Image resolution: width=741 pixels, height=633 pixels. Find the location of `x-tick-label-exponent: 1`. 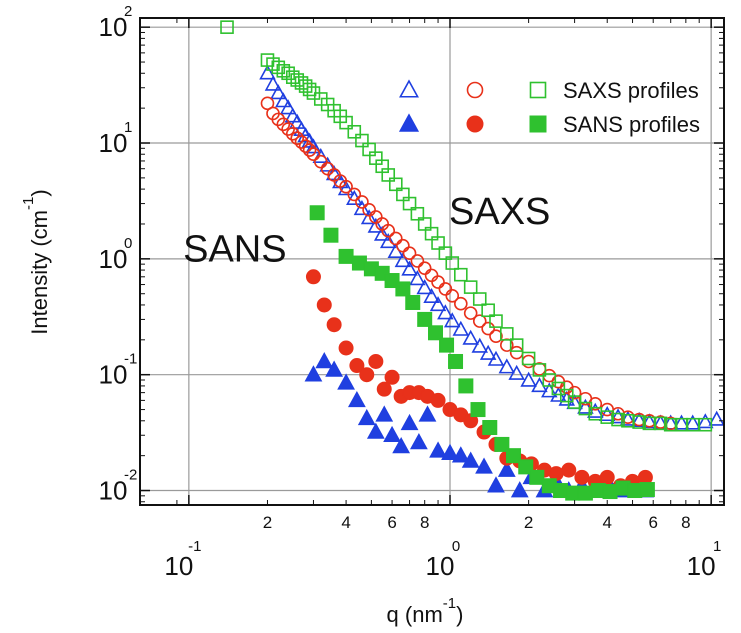

x-tick-label-exponent: 1 is located at coordinates (717, 546).